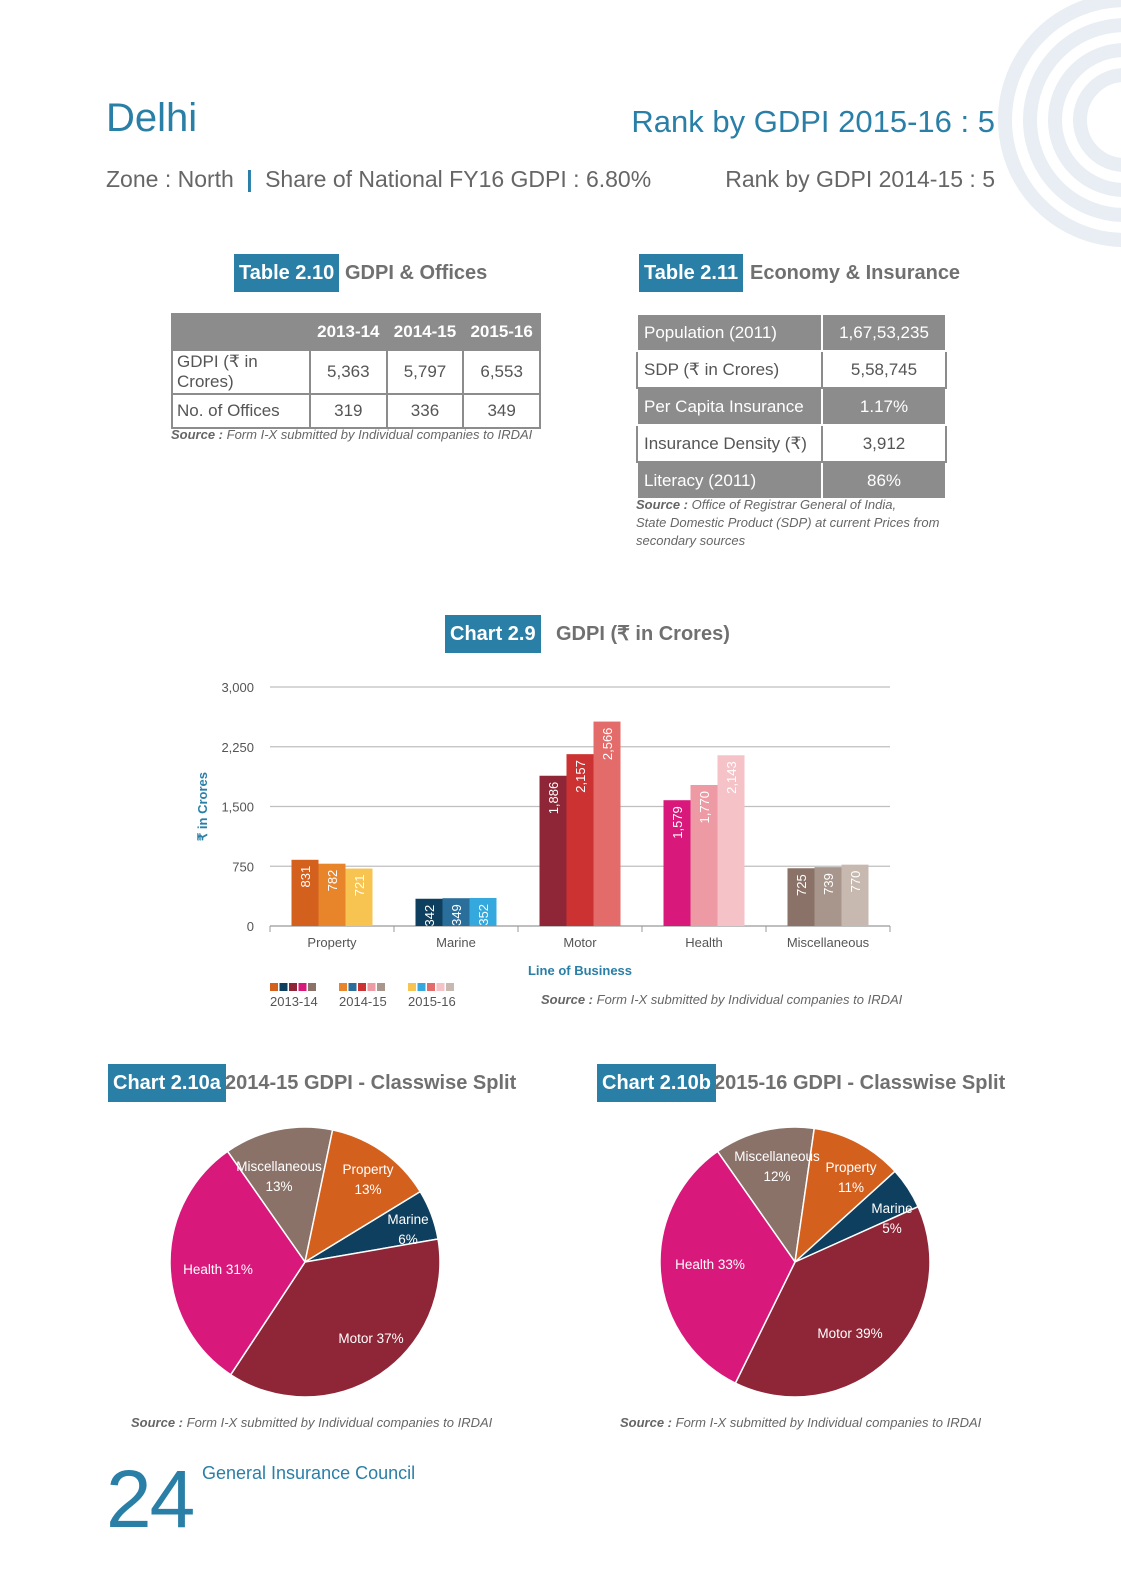 This screenshot has height=1578, width=1121. I want to click on bar-value-label: 721, so click(359, 886).